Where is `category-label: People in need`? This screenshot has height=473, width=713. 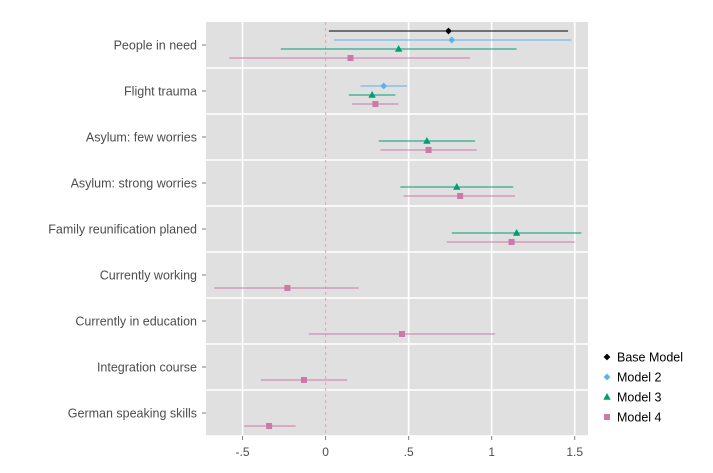 category-label: People in need is located at coordinates (155, 46).